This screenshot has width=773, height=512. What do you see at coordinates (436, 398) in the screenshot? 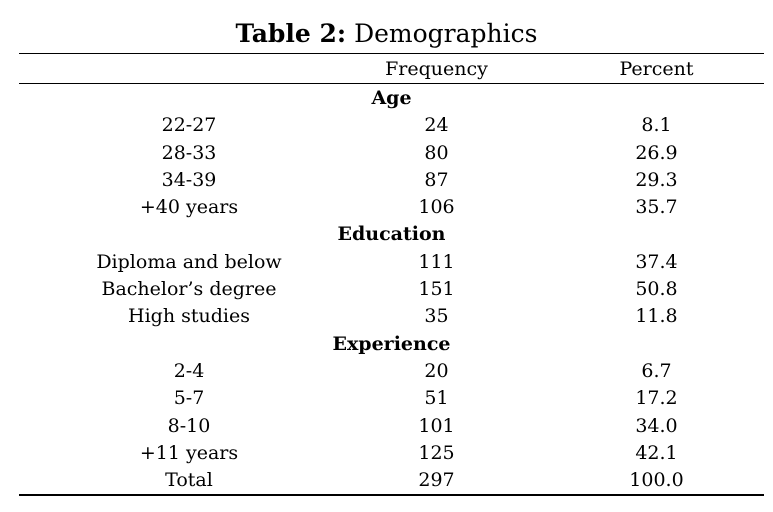
I see `row-frequency: 51` at bounding box center [436, 398].